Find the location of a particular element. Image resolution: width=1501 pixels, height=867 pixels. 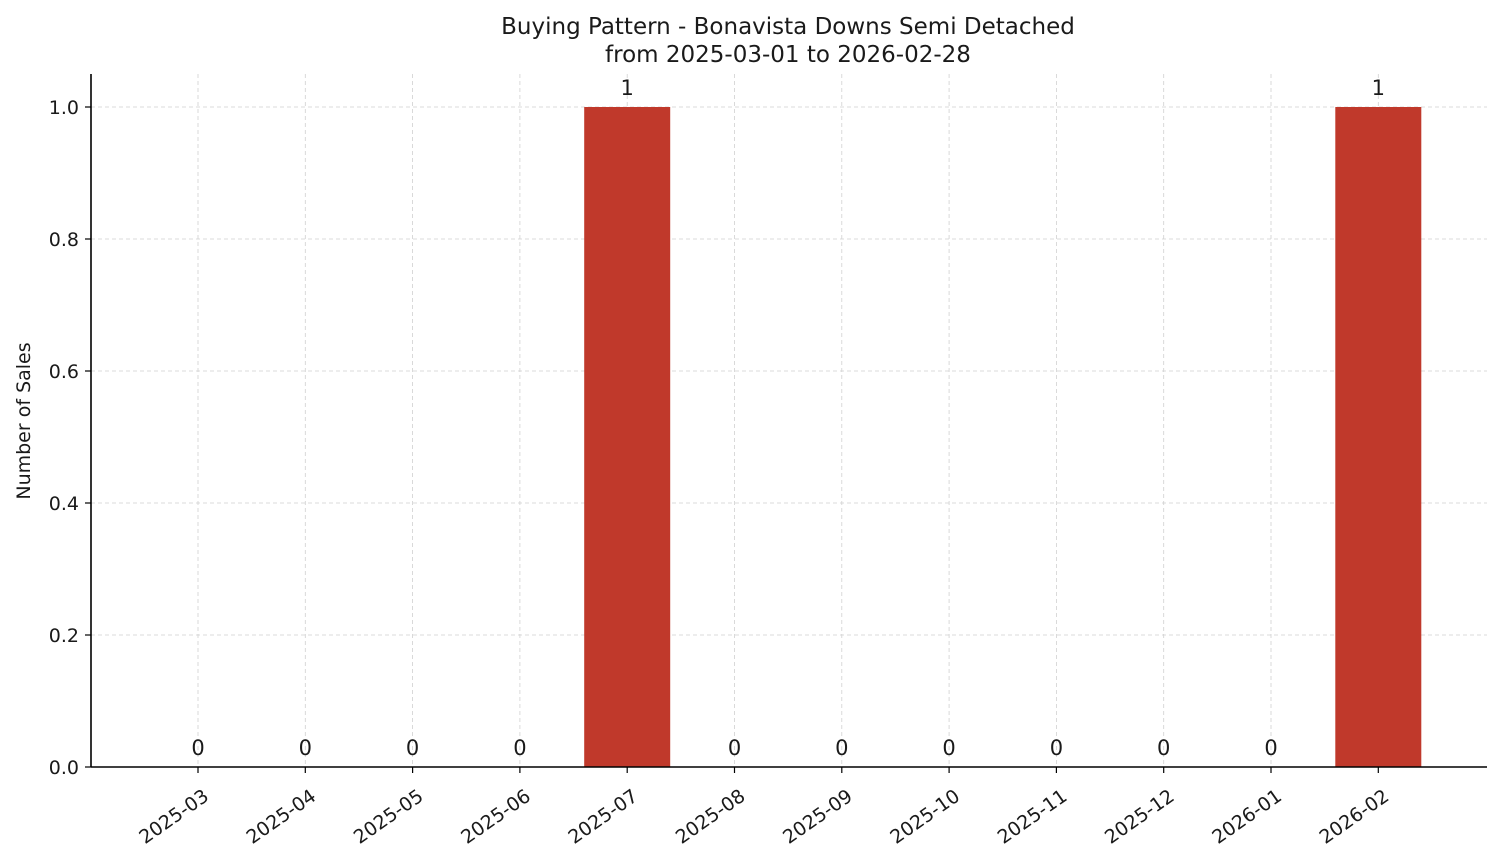

data-label-2025-05: 0 is located at coordinates (412, 748).